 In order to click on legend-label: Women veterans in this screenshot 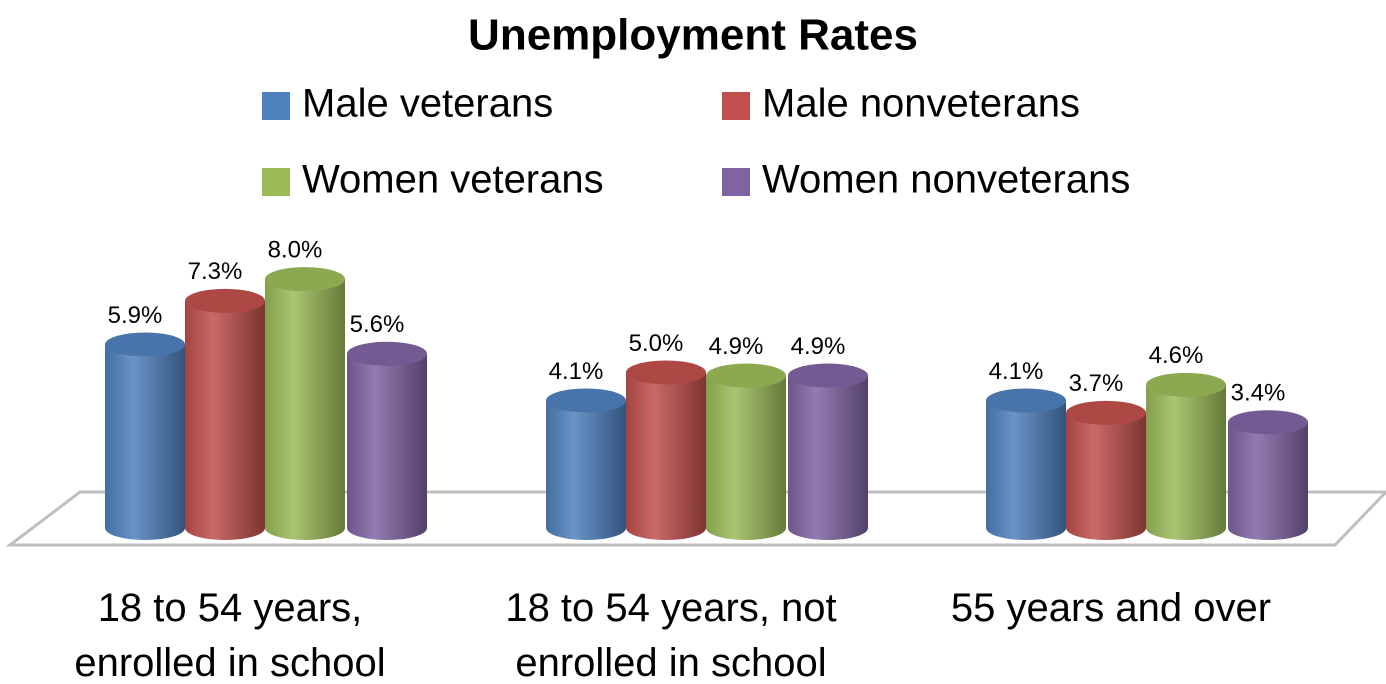, I will do `click(453, 180)`.